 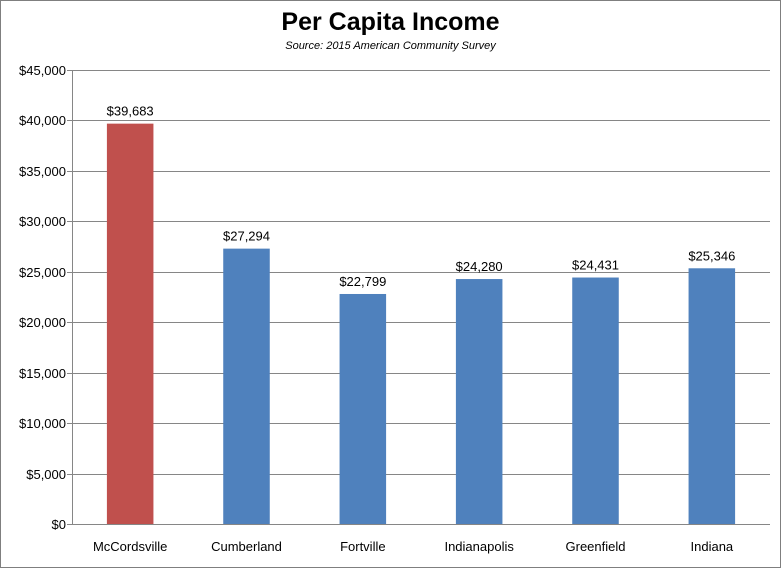 I want to click on x-tick-label: McCordsville, so click(x=130, y=546).